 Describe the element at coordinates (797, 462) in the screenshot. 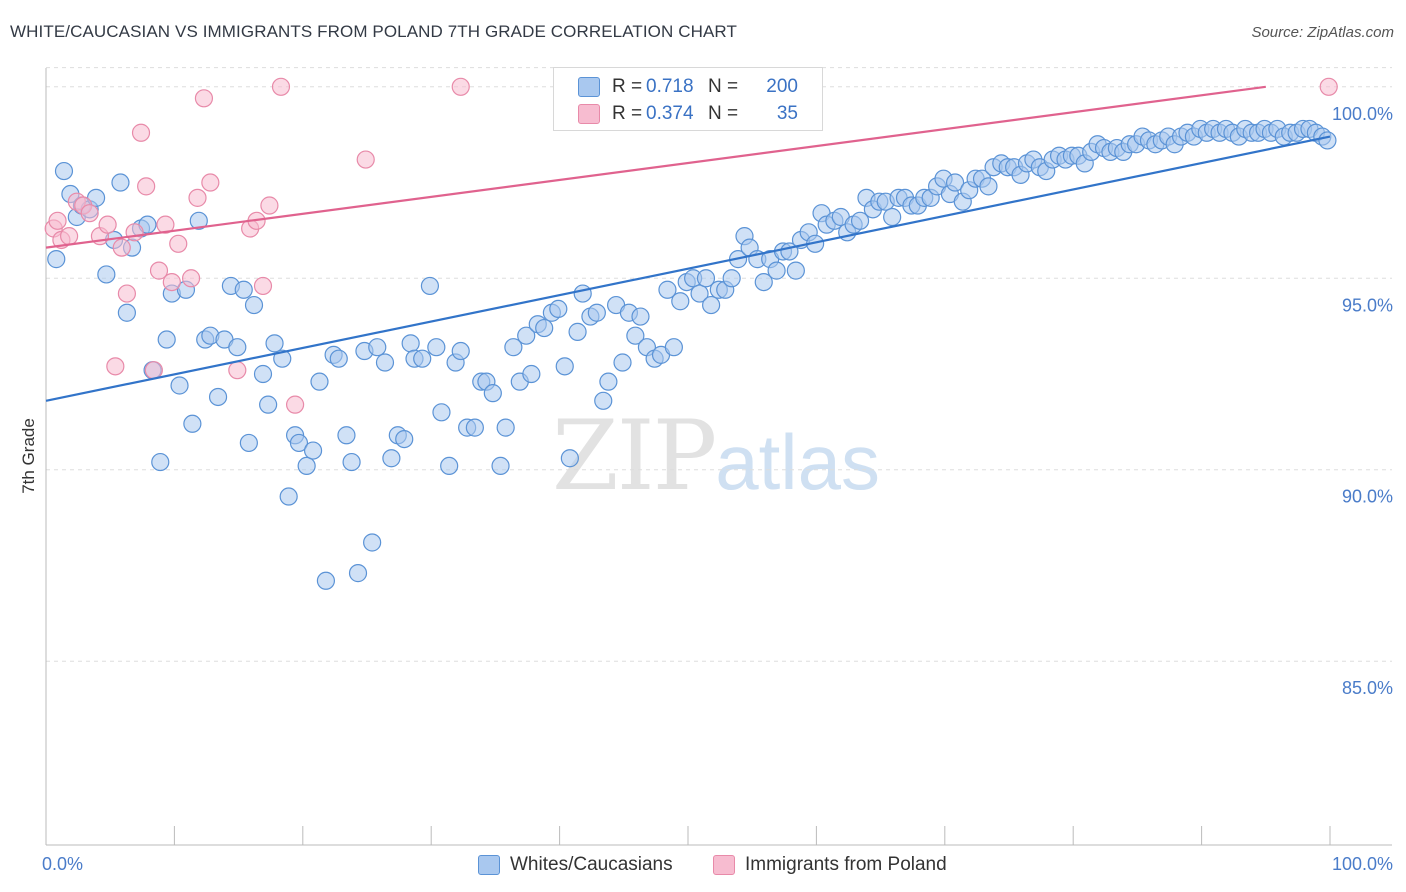

I see `watermark-atlas: atlas` at that location.